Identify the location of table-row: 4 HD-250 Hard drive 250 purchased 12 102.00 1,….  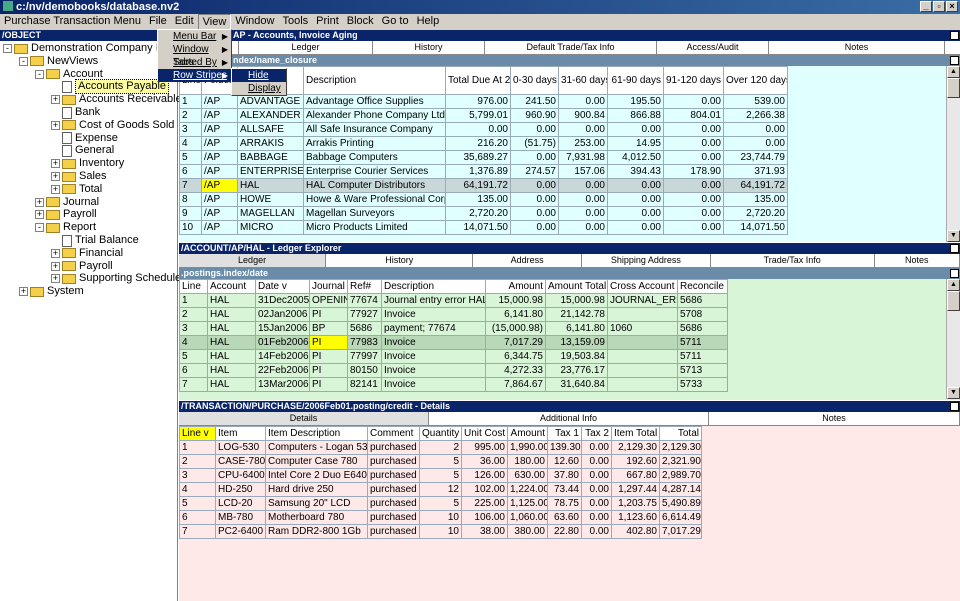
(440, 489).